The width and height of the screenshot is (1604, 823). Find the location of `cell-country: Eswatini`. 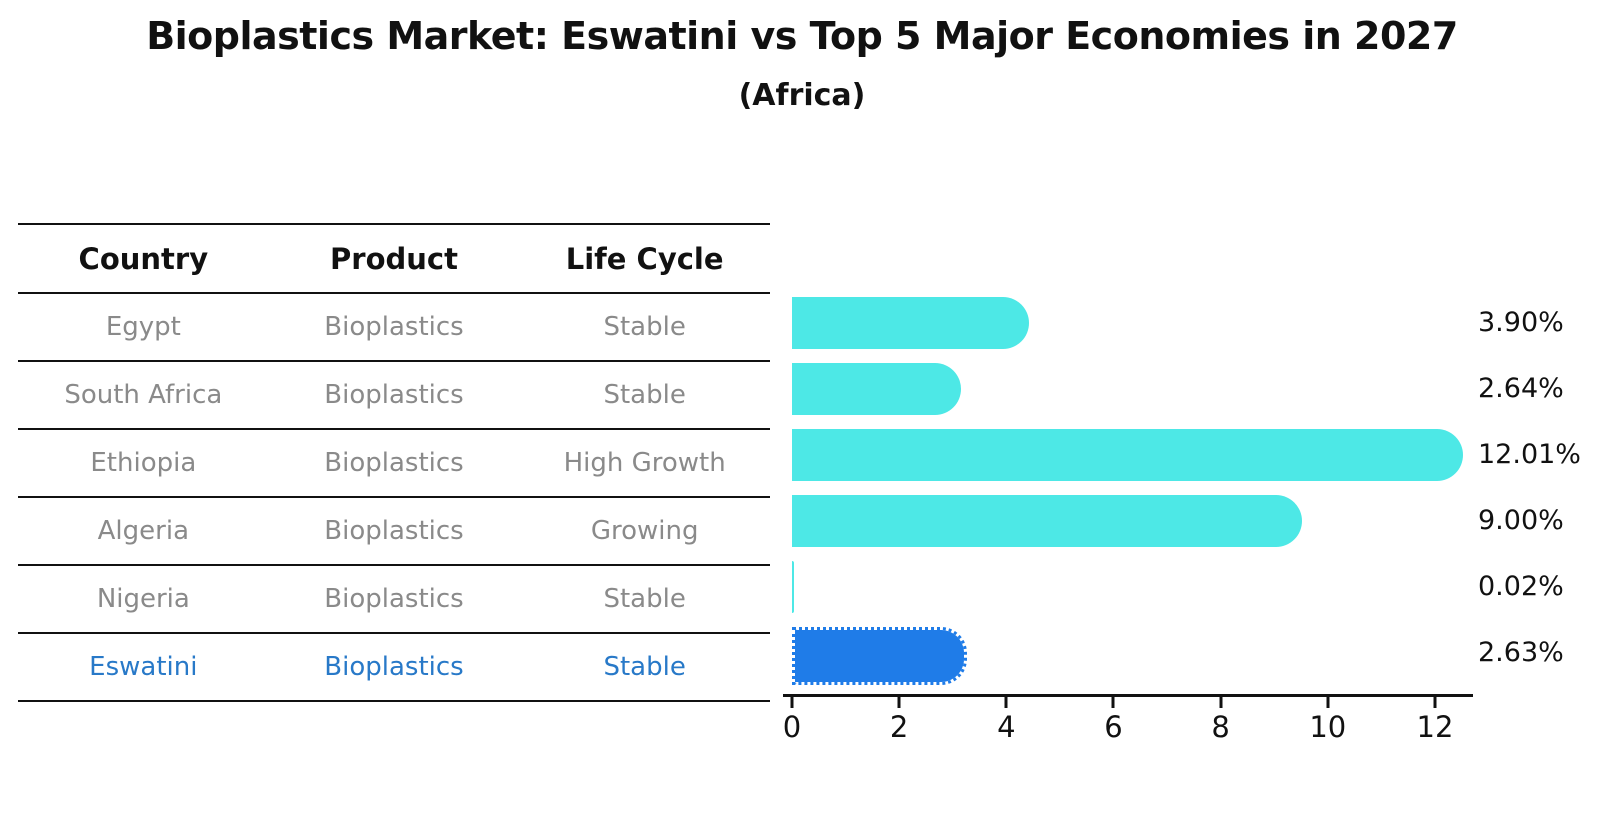

cell-country: Eswatini is located at coordinates (143, 667).